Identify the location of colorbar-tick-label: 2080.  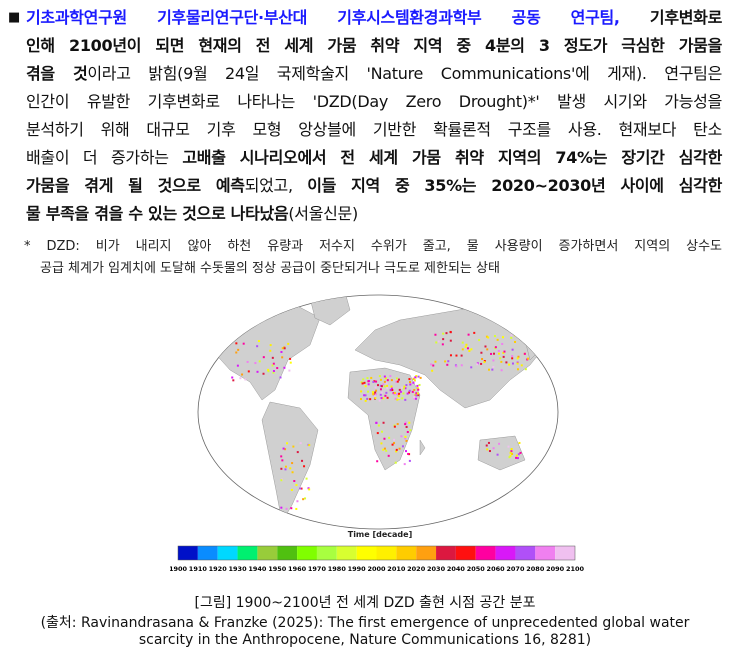
(535, 569).